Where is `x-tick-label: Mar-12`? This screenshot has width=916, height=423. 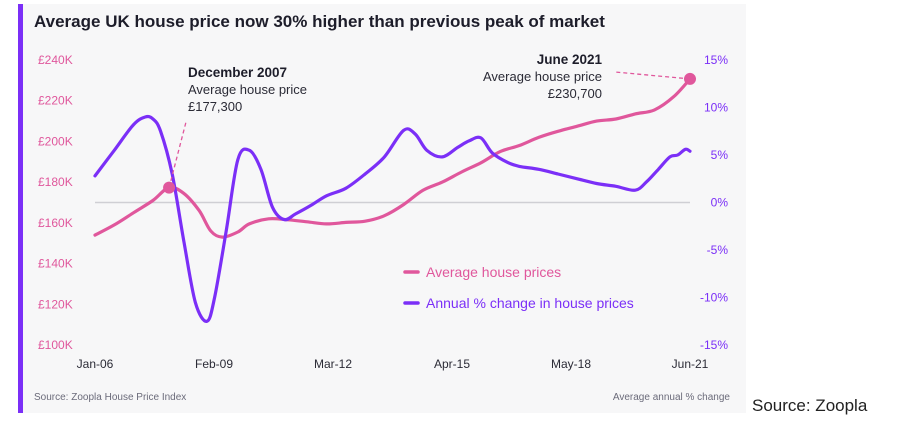
x-tick-label: Mar-12 is located at coordinates (333, 364).